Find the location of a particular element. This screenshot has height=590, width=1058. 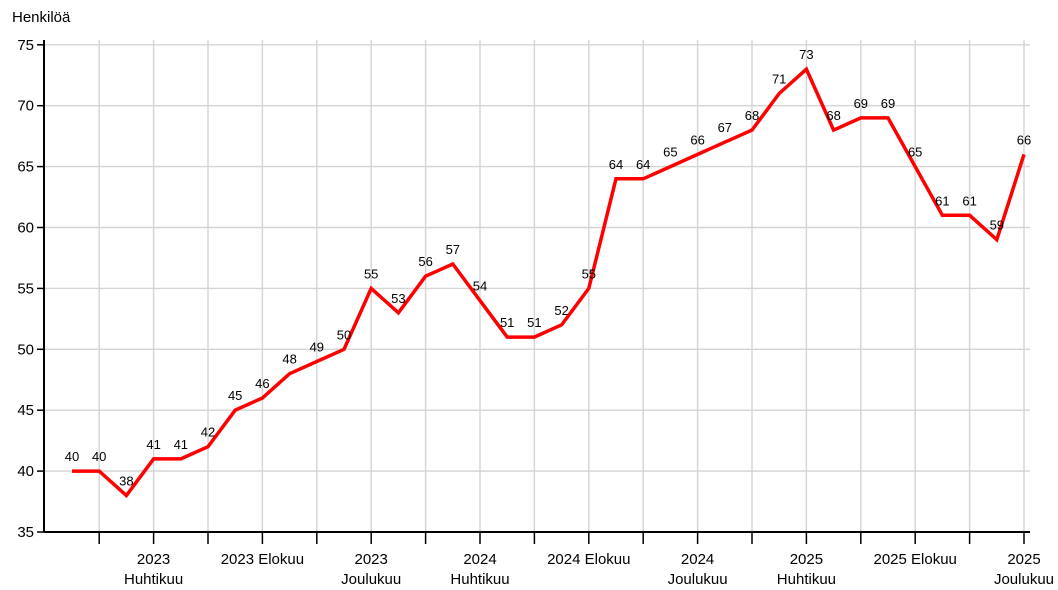

y-tick-label: 65 is located at coordinates (25, 167).